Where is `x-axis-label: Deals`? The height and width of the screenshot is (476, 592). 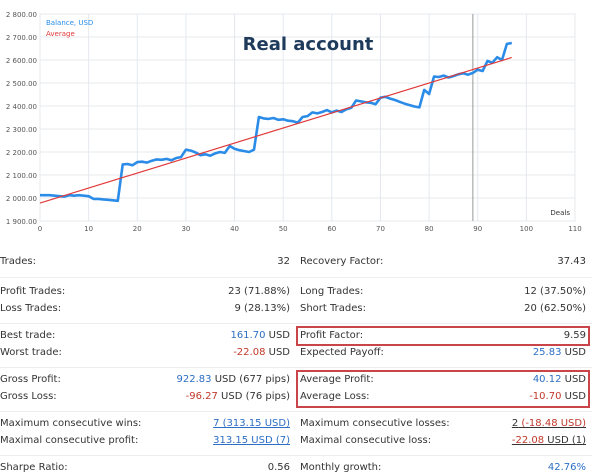 x-axis-label: Deals is located at coordinates (560, 213).